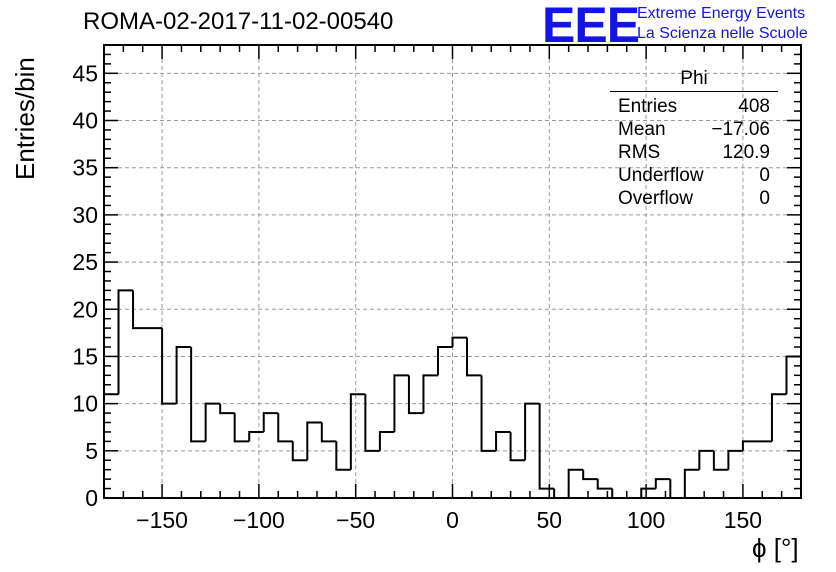 This screenshot has height=572, width=836. I want to click on y-tick-label: 5, so click(91, 451).